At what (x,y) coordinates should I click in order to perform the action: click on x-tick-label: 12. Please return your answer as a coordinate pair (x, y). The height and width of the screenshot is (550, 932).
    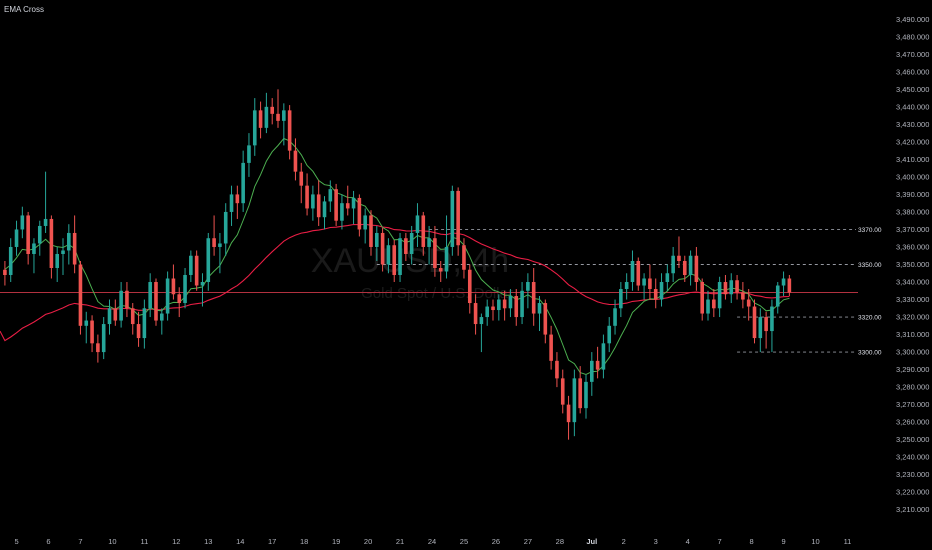
    Looking at the image, I should click on (176, 541).